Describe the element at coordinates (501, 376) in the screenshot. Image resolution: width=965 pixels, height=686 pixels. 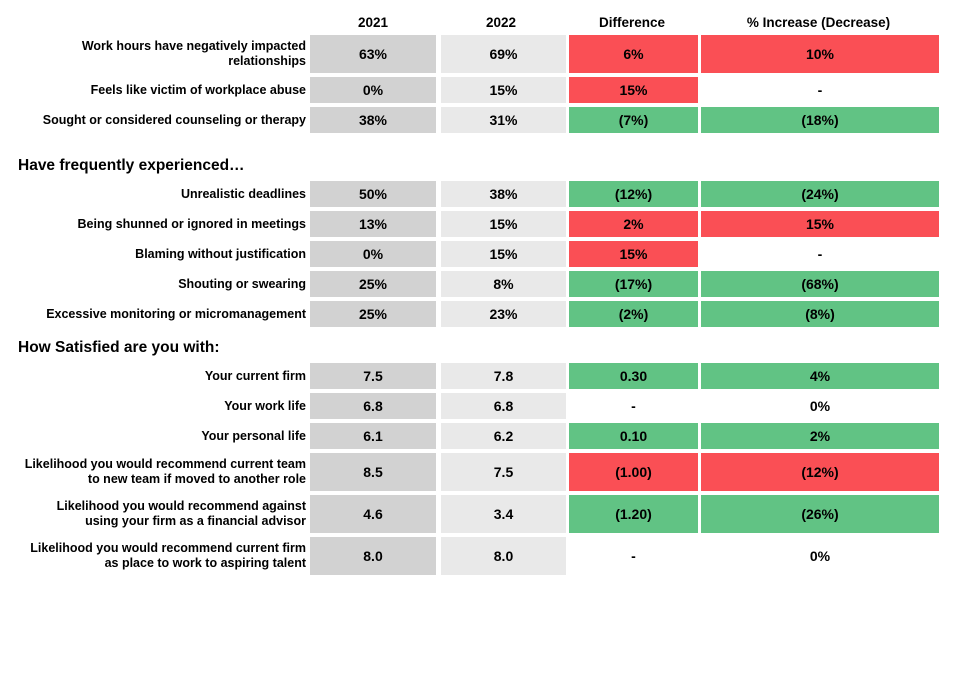
I see `cell-2022-value: 7.8` at that location.